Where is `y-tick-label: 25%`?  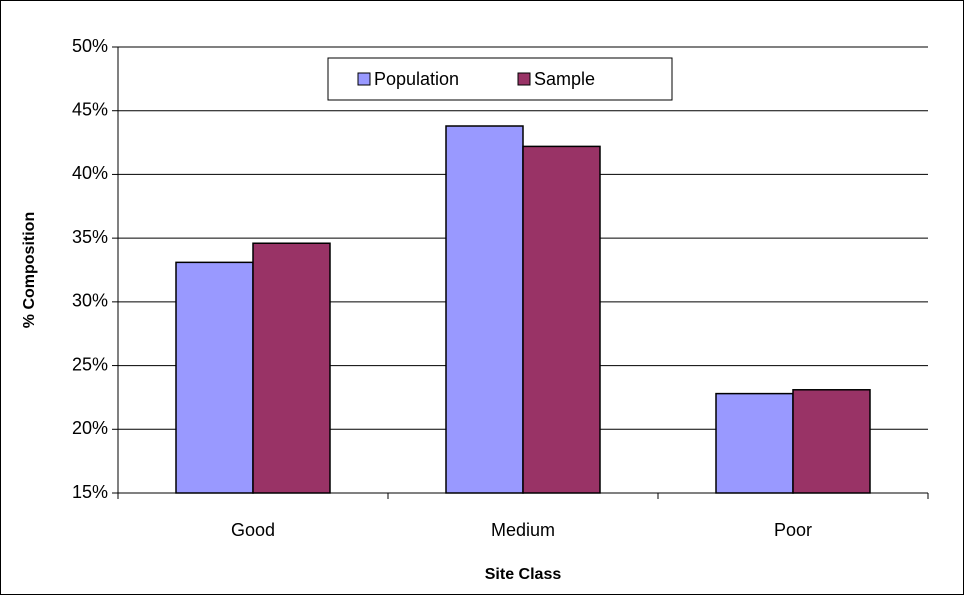 y-tick-label: 25% is located at coordinates (90, 364).